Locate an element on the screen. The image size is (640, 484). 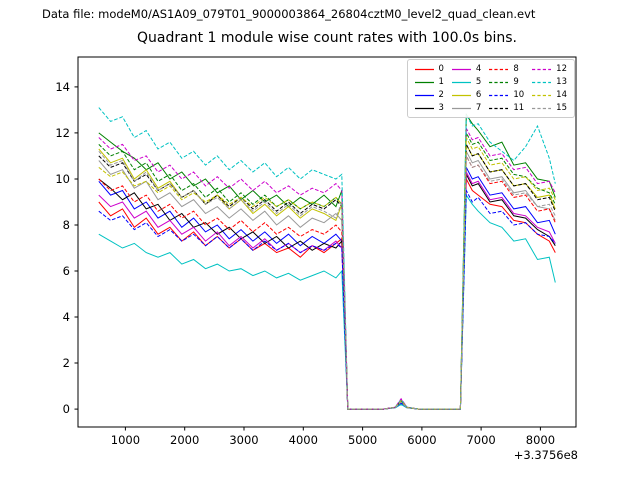
legend-label: 1 is located at coordinates (441, 81).